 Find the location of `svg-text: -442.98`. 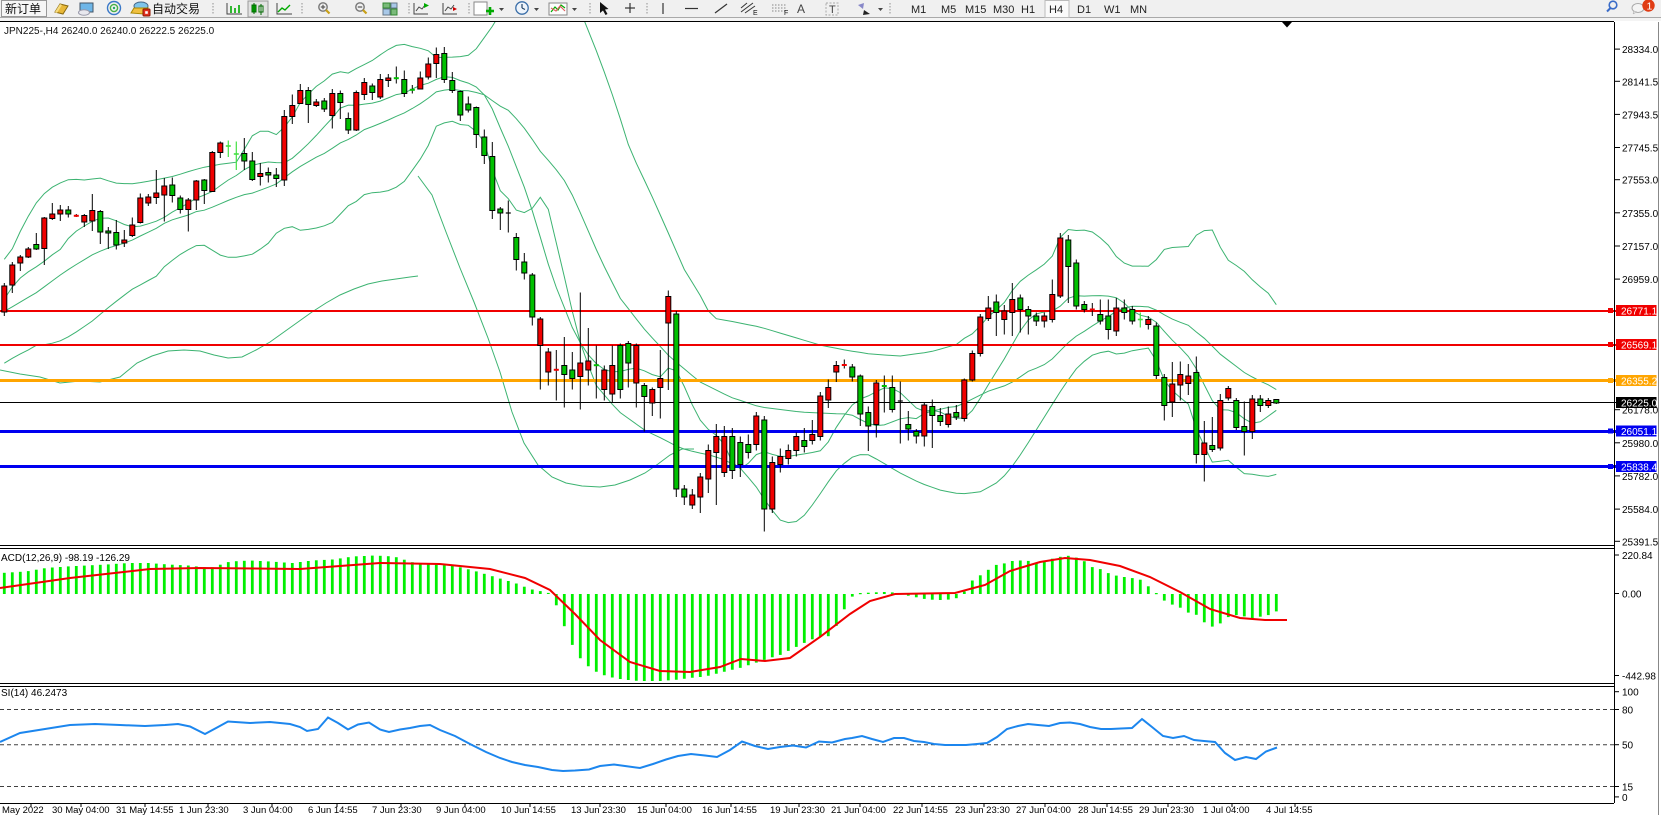

svg-text: -442.98 is located at coordinates (1639, 677).